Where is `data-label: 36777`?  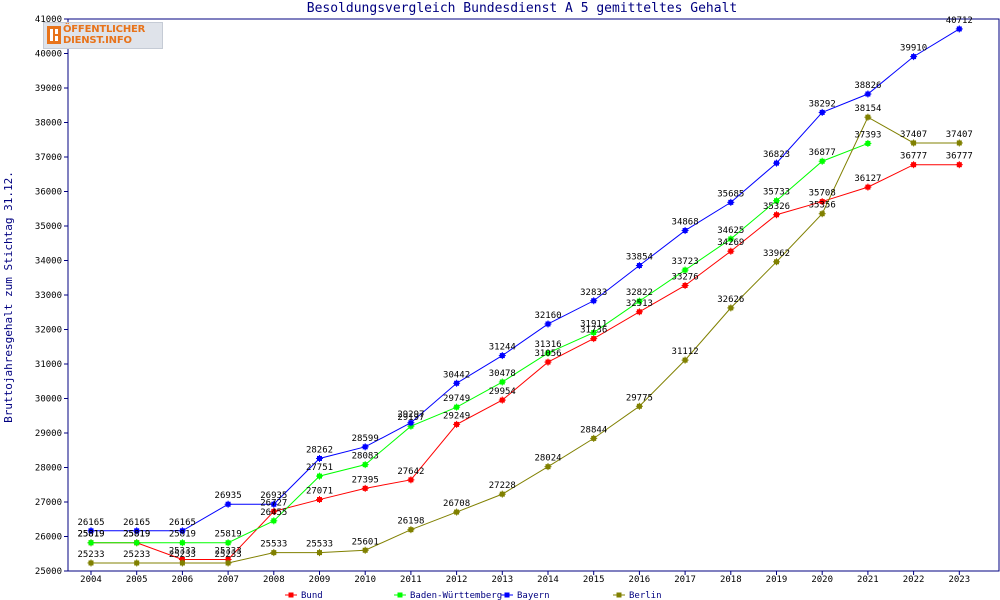
data-label: 36777 is located at coordinates (959, 157).